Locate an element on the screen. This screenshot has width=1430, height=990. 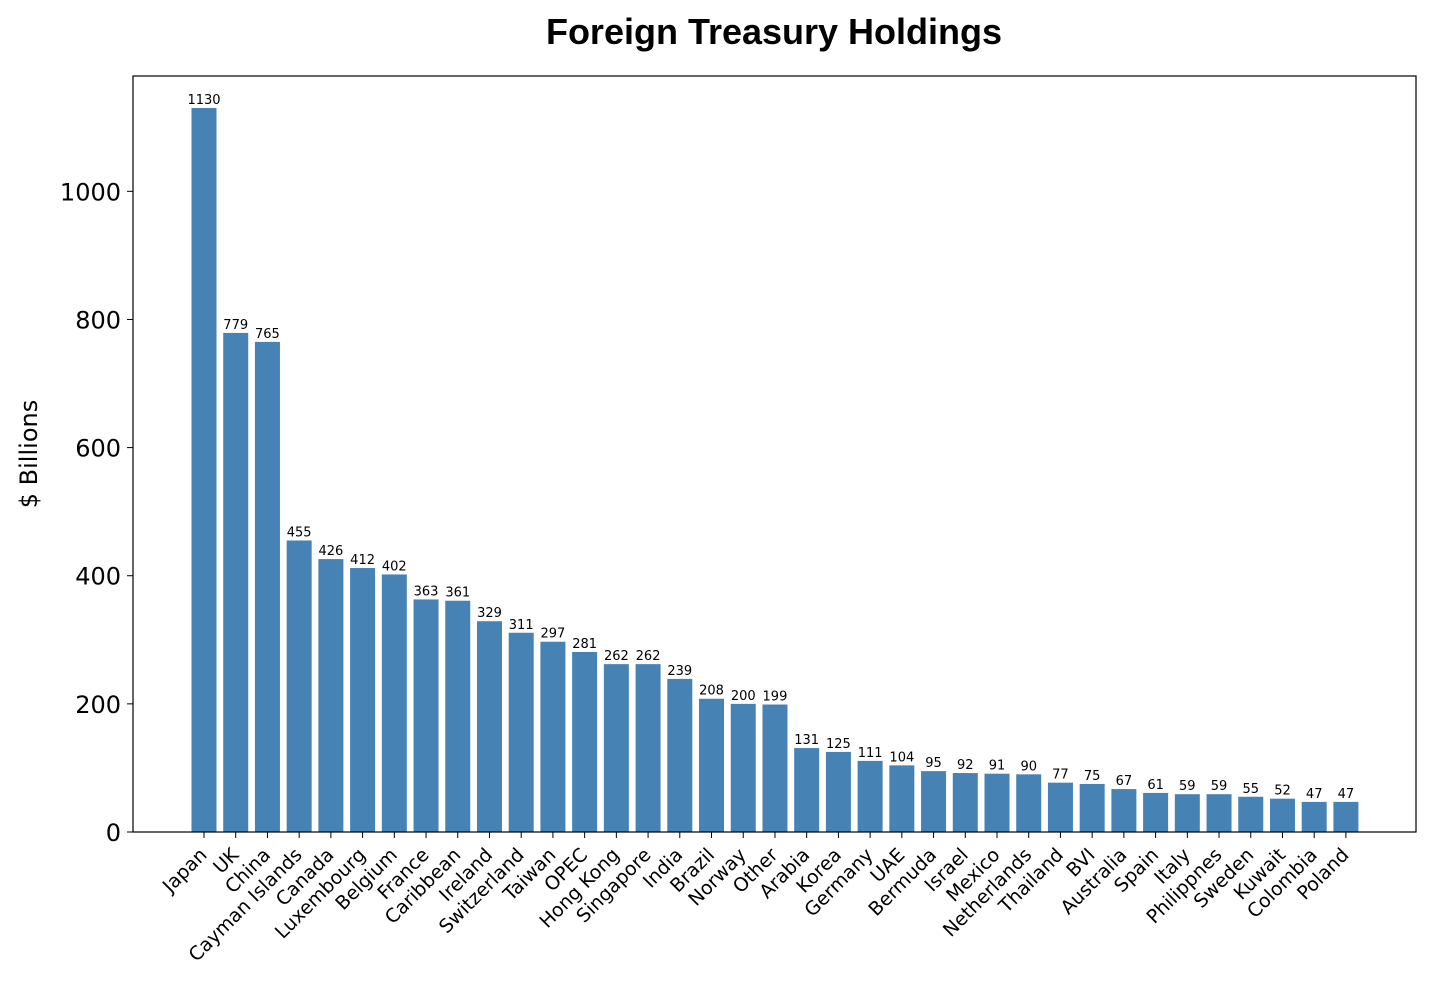
bar-sweden is located at coordinates (1251, 814).